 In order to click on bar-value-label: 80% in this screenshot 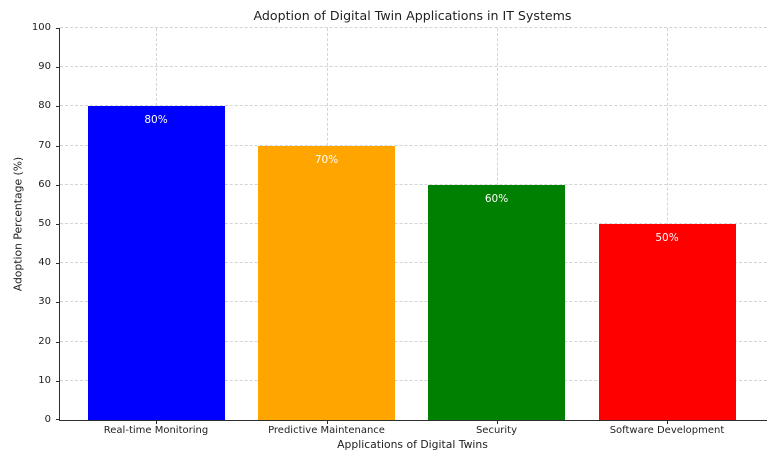, I will do `click(156, 120)`.